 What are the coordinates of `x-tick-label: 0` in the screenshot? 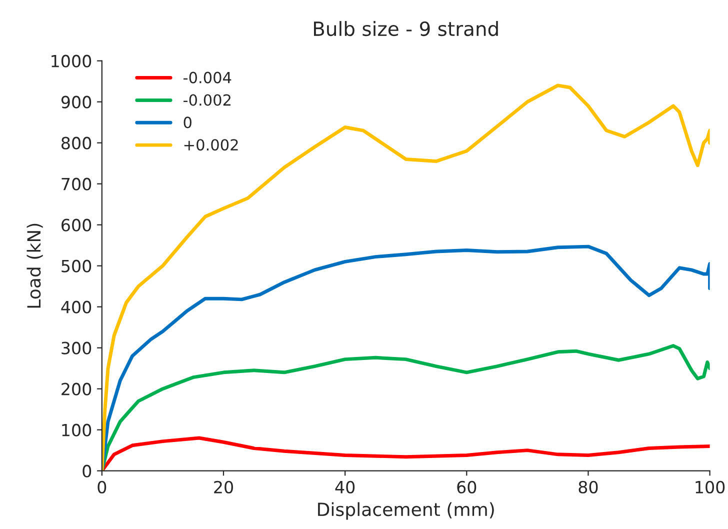 It's located at (102, 487).